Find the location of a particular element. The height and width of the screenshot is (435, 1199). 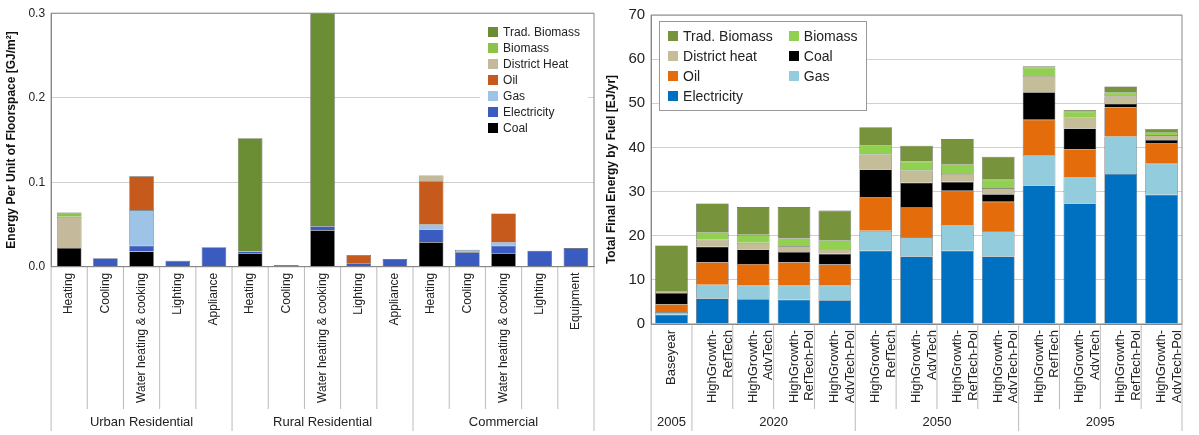

y-tick-label: 0.0 is located at coordinates (37, 266).